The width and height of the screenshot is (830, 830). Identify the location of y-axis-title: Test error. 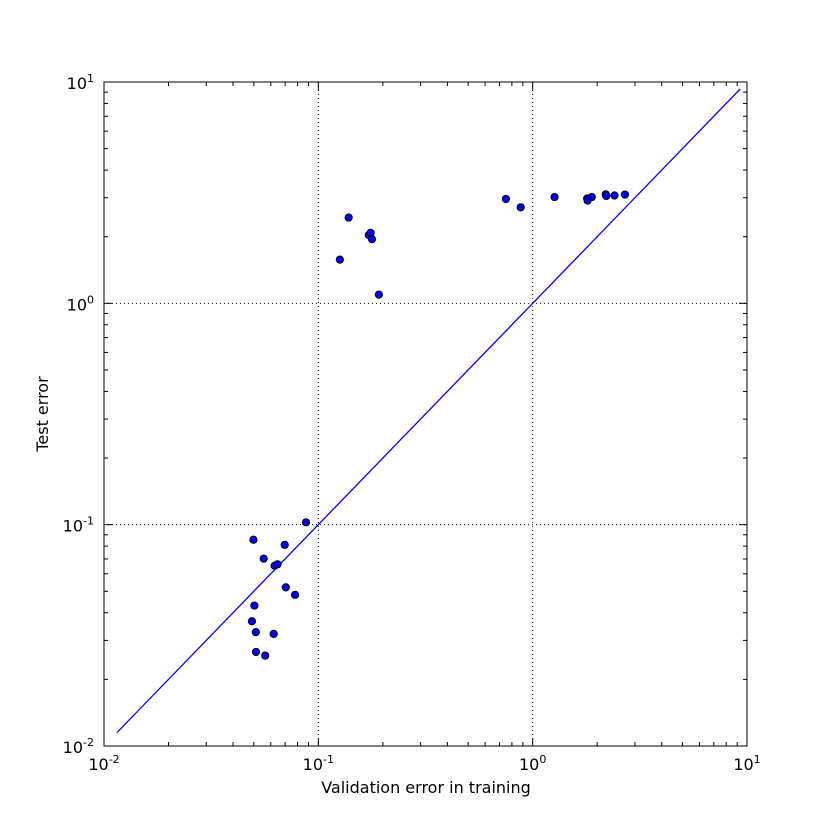
(42, 414).